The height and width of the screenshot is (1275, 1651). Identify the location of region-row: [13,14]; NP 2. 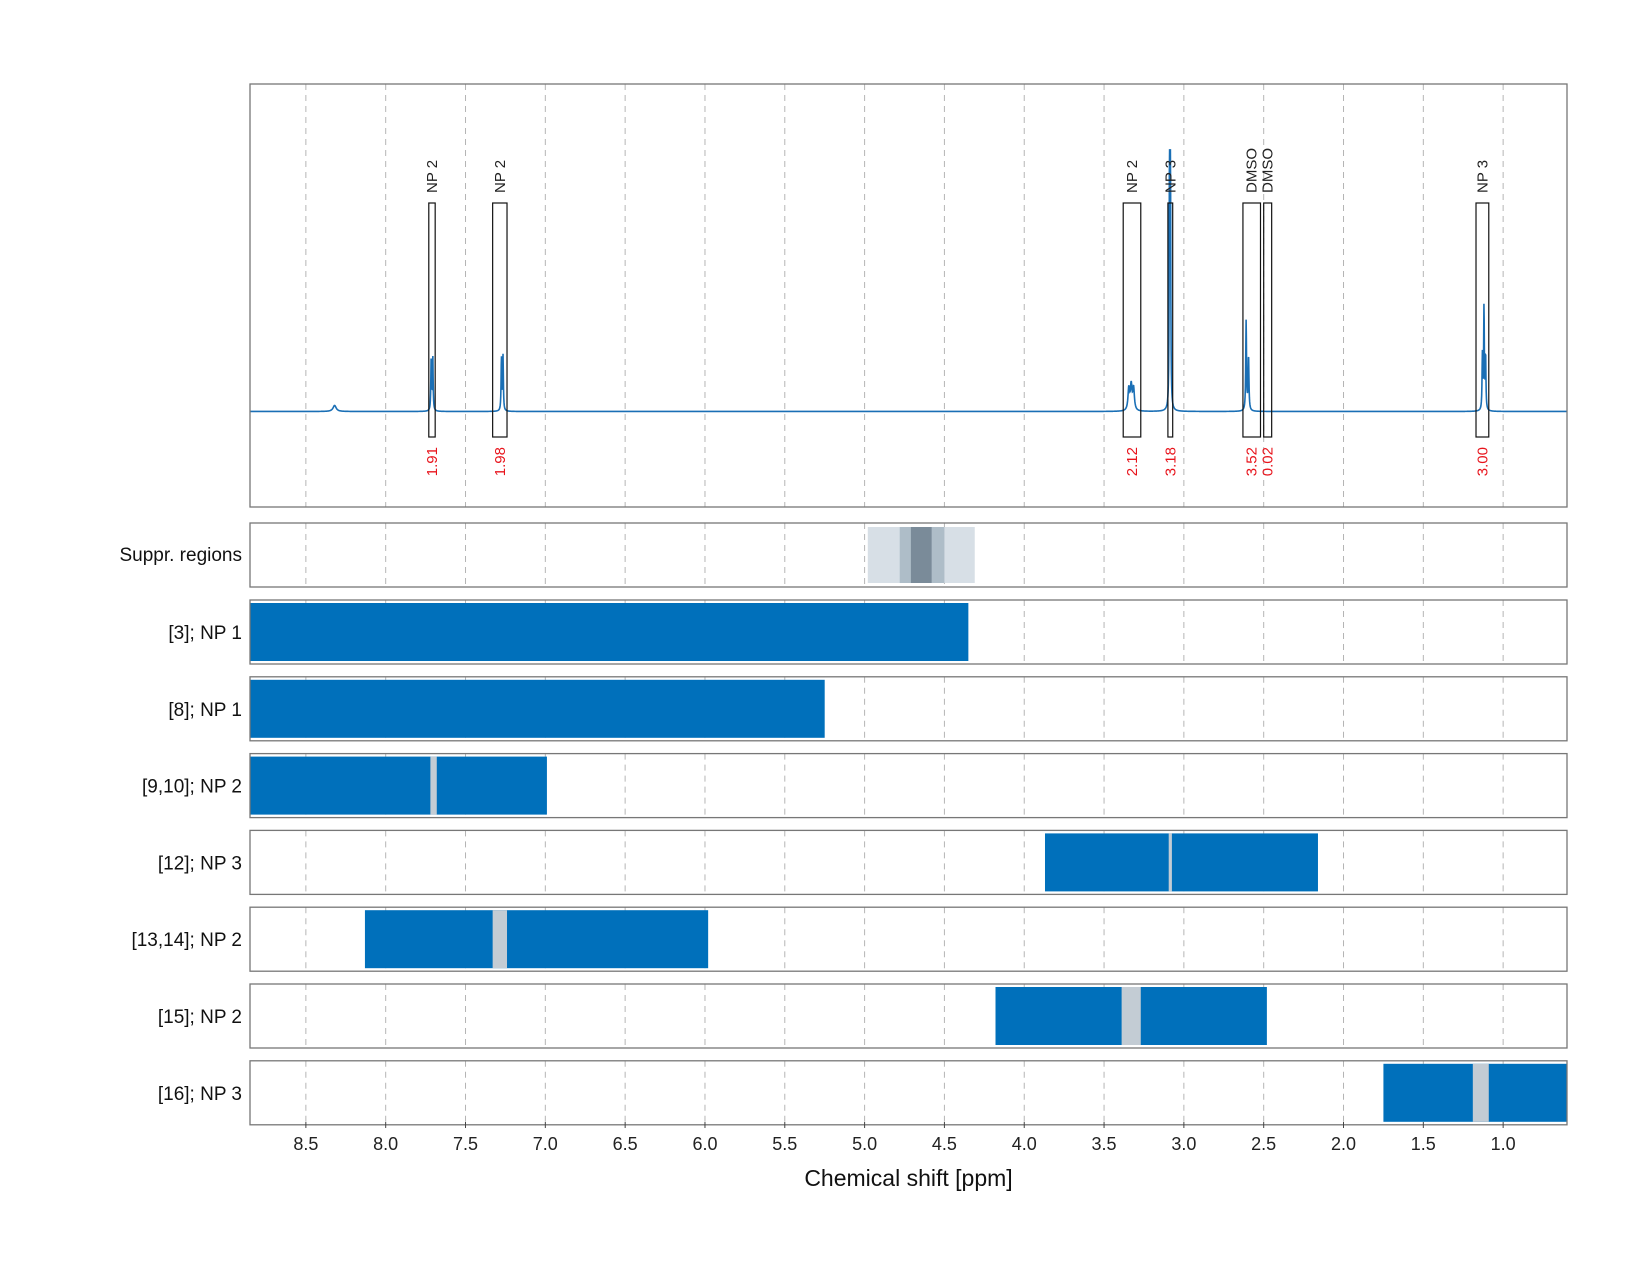
(849, 939).